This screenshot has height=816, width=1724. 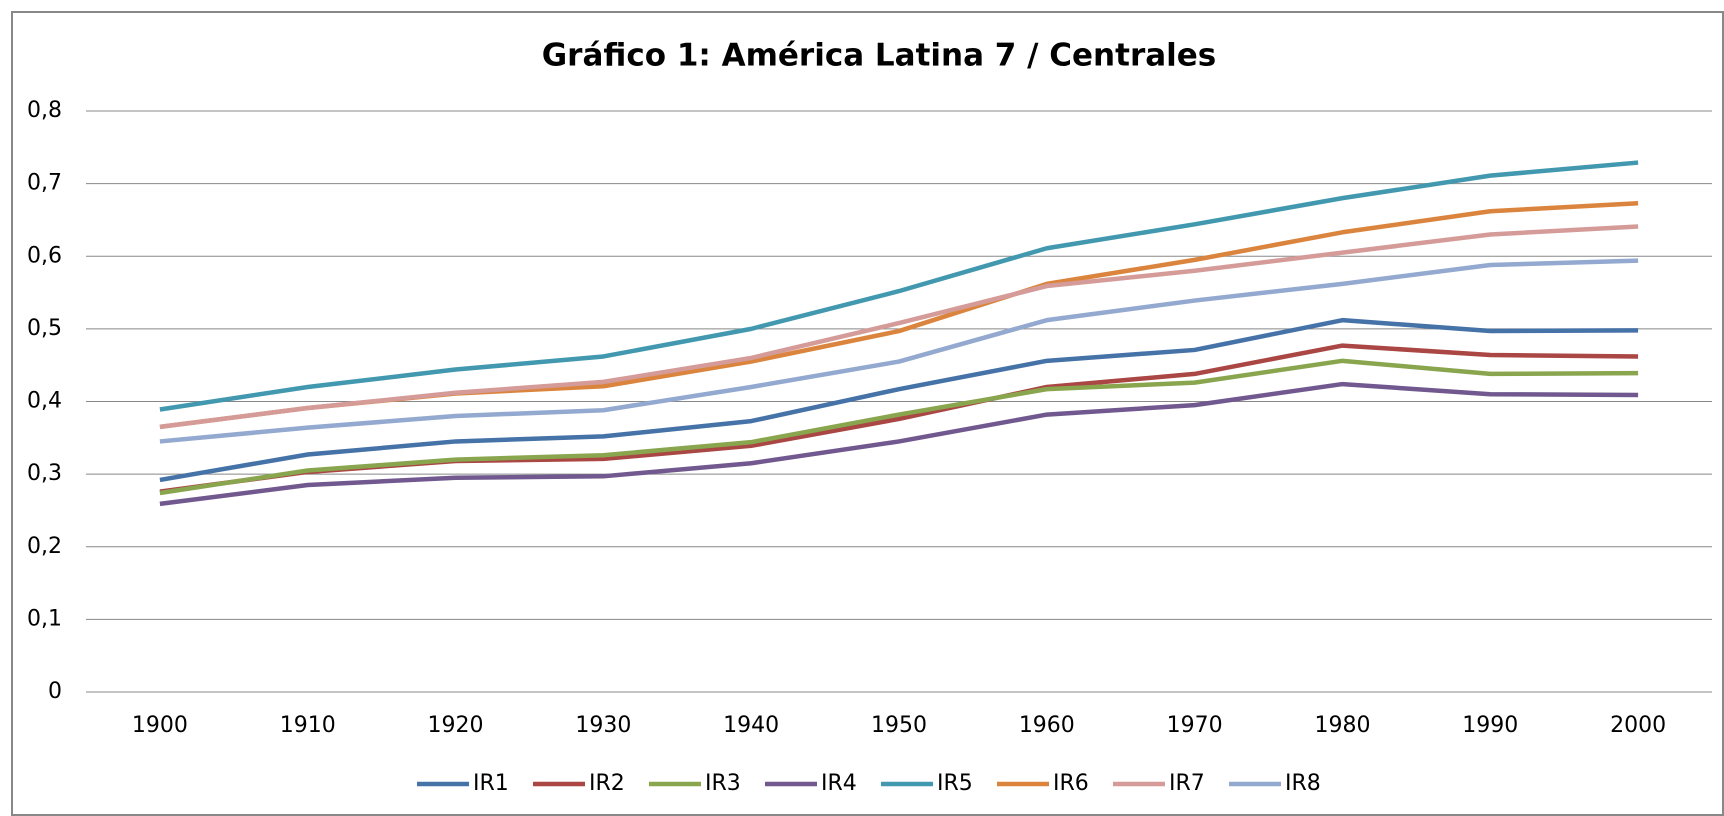 What do you see at coordinates (1047, 725) in the screenshot?
I see `x-tick-label: 1960` at bounding box center [1047, 725].